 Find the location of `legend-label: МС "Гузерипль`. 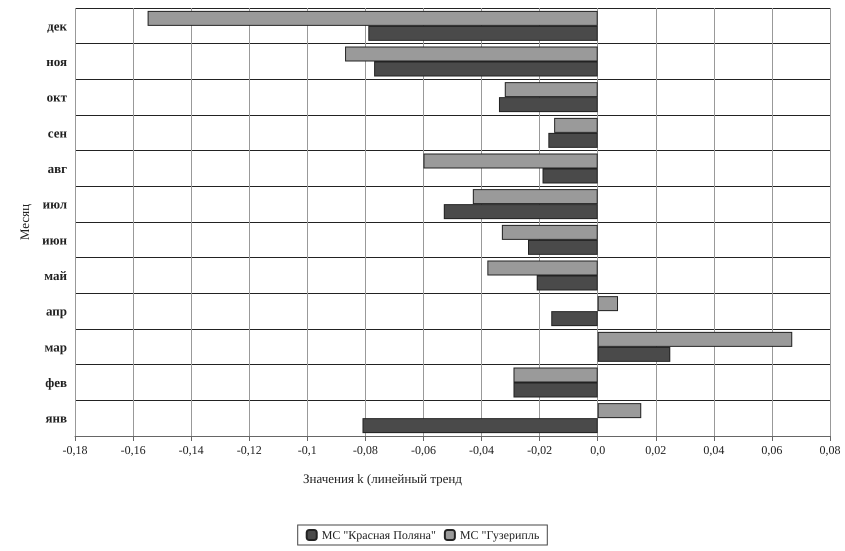

legend-label: МС "Гузерипль is located at coordinates (500, 535).